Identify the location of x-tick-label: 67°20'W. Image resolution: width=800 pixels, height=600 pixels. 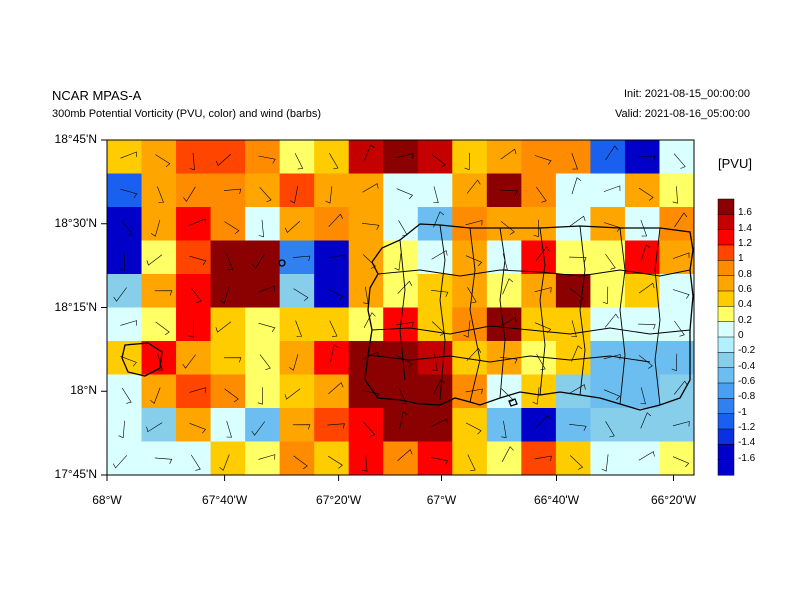
(339, 500).